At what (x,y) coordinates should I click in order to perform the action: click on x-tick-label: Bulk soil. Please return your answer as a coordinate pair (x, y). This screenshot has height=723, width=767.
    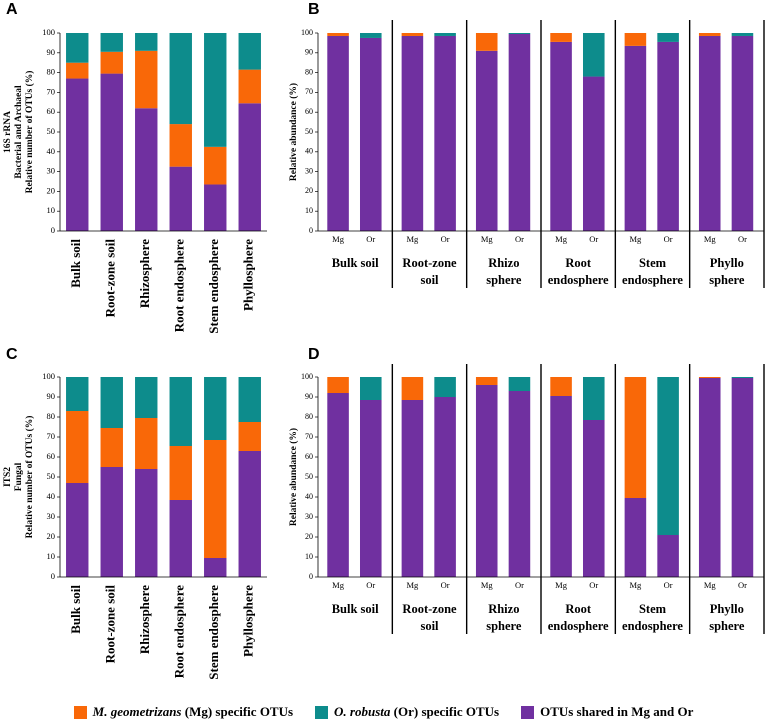
    Looking at the image, I should click on (75, 263).